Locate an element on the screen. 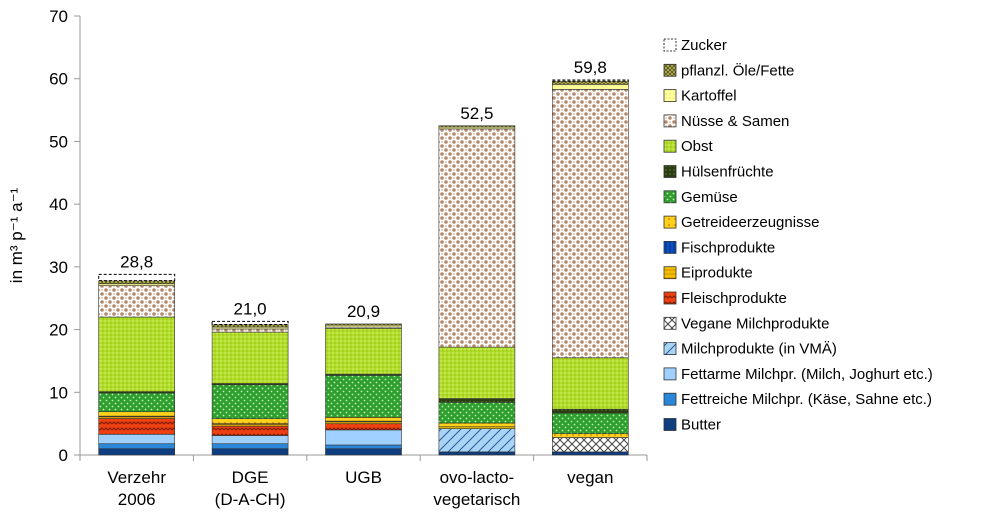 The width and height of the screenshot is (999, 524). legend-label: Hülsenfrüchte is located at coordinates (727, 172).